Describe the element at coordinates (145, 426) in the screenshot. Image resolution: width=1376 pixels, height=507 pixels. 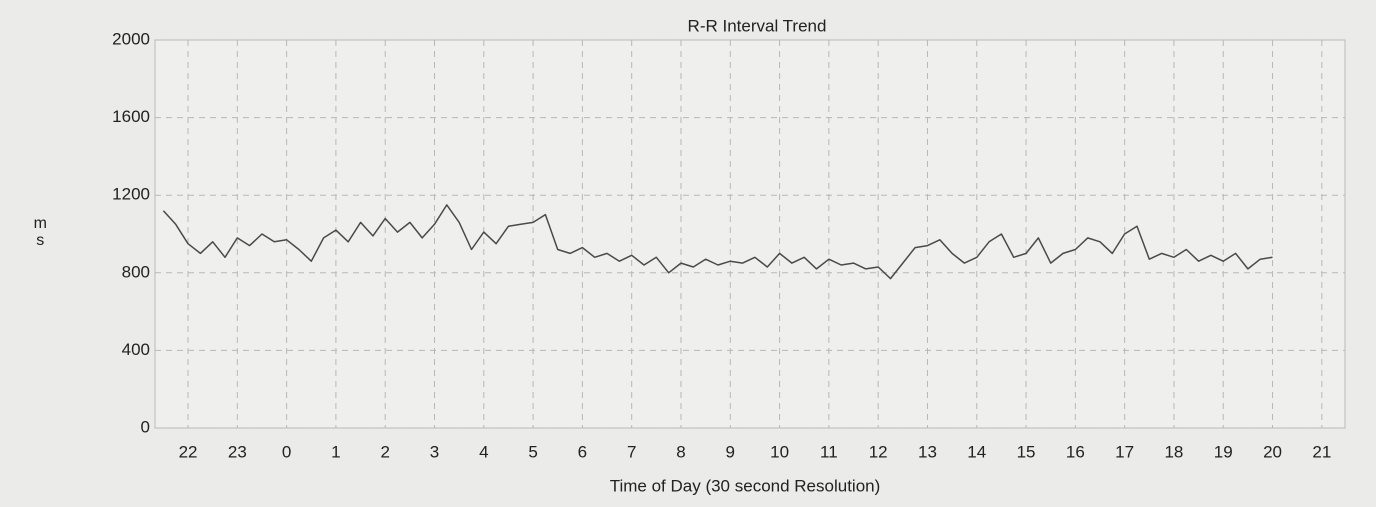
I see `y-tick-label: 0` at that location.